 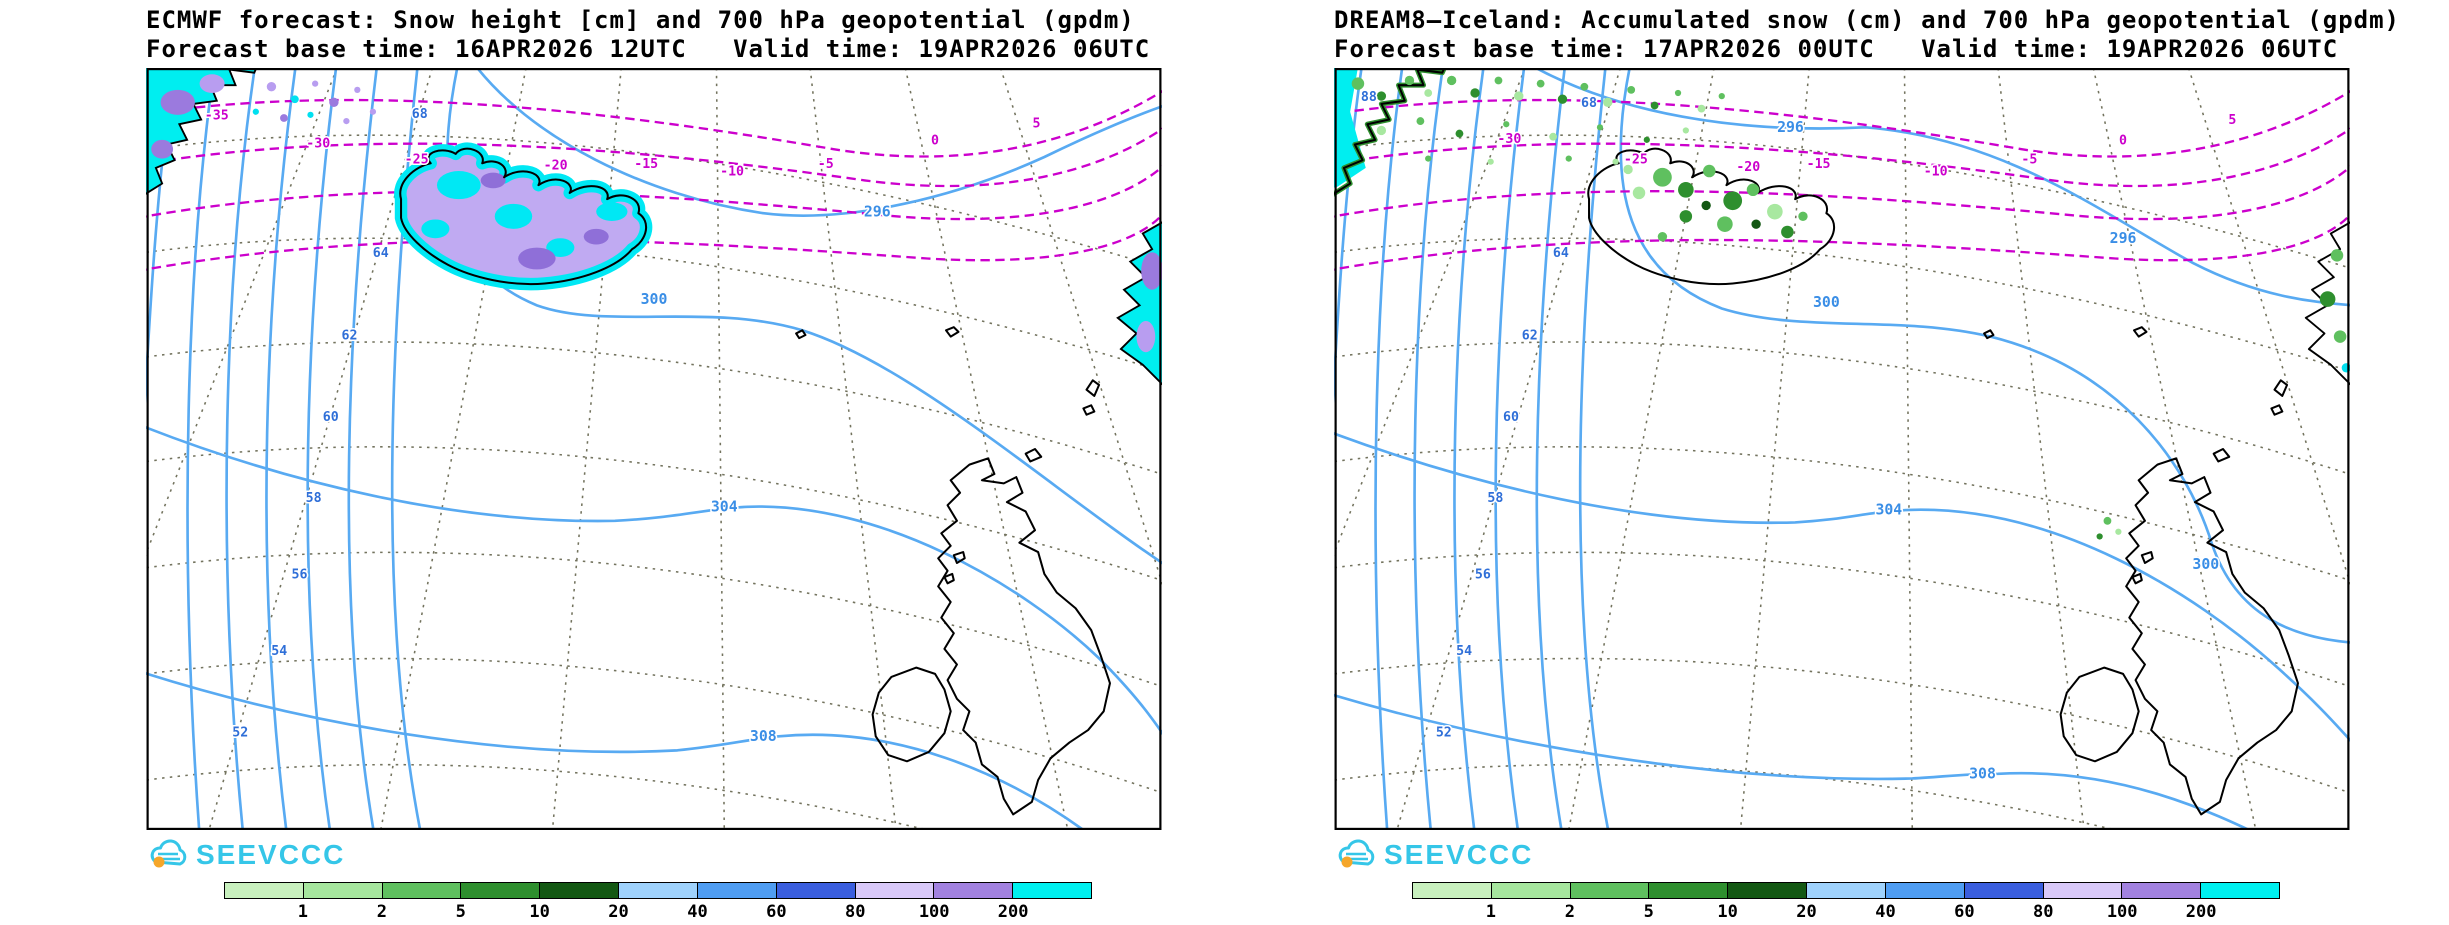 What do you see at coordinates (1356, 853) in the screenshot?
I see `seevccc-cloud-icon` at bounding box center [1356, 853].